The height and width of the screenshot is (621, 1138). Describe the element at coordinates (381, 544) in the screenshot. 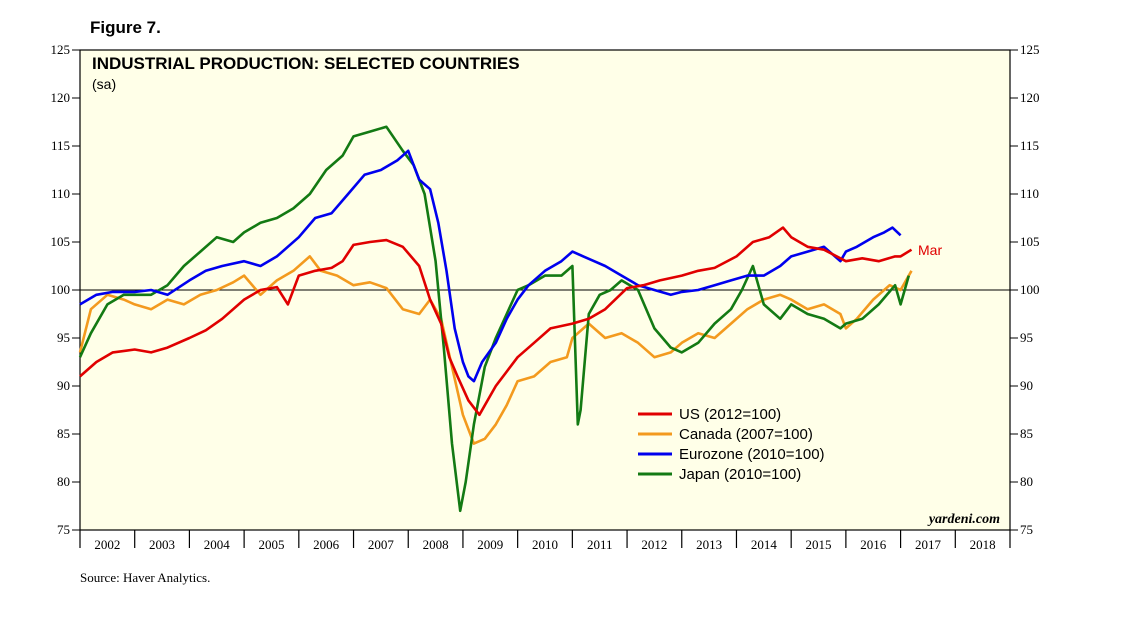

I see `x-tick-label: 2007` at that location.